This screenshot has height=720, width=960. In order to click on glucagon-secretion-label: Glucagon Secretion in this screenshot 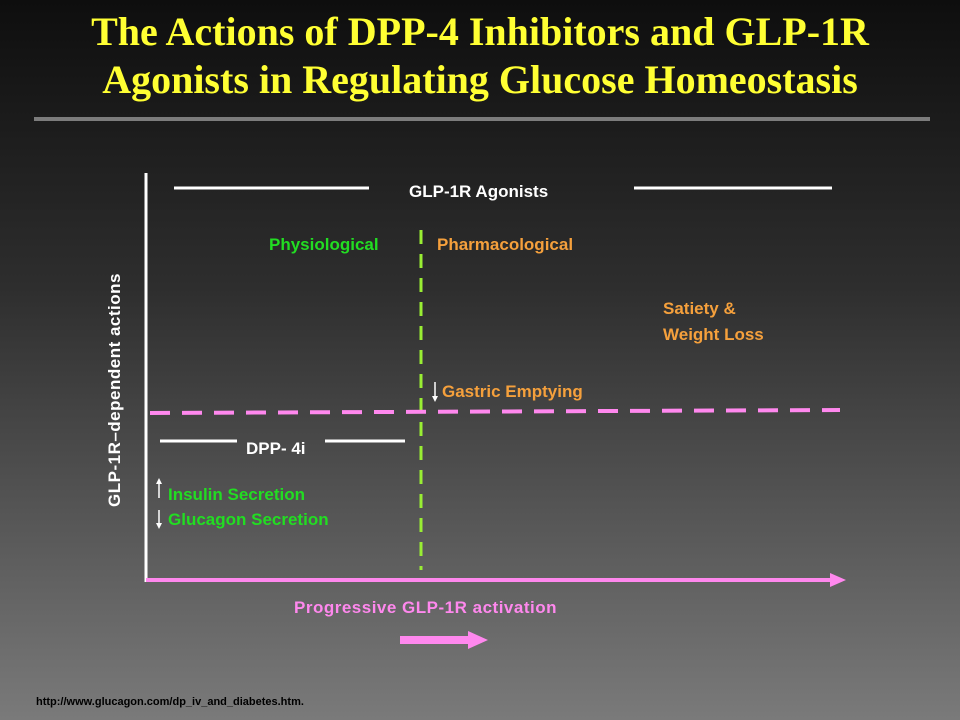, I will do `click(248, 519)`.